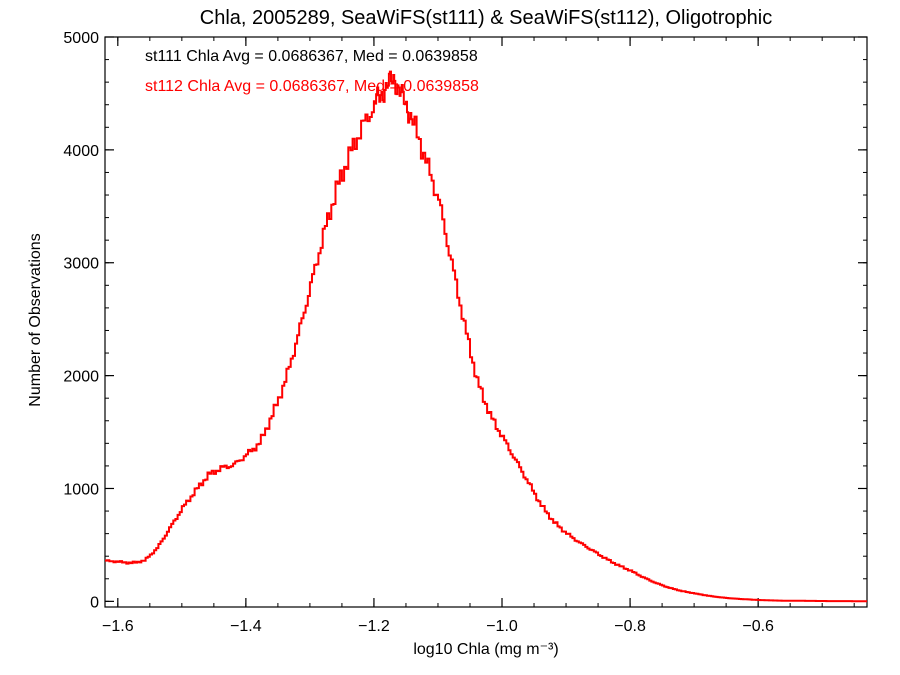 This screenshot has width=900, height=675. Describe the element at coordinates (246, 626) in the screenshot. I see `x-tick-label: −1.4` at that location.